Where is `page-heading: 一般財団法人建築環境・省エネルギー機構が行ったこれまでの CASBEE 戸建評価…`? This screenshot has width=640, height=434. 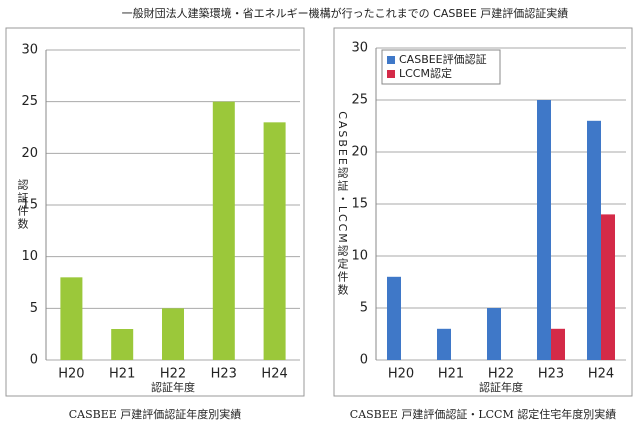 page-heading: 一般財団法人建築環境・省エネルギー機構が行ったこれまでの CASBEE 戸建評価… is located at coordinates (345, 13).